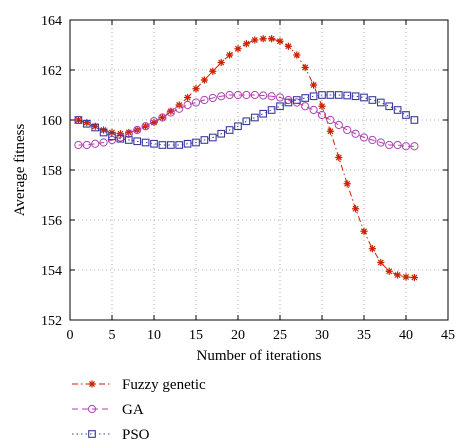 This screenshot has height=447, width=474. What do you see at coordinates (20, 170) in the screenshot?
I see `y-axis-label: Average fitness` at bounding box center [20, 170].